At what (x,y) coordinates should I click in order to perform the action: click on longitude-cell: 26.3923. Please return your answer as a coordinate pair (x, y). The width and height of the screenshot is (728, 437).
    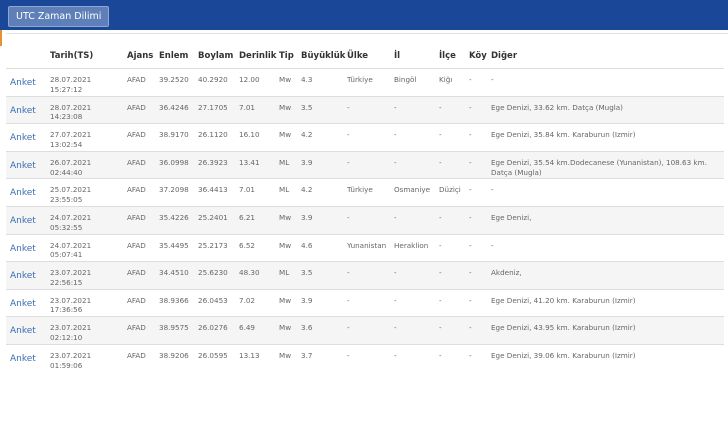
    Looking at the image, I should click on (214, 164).